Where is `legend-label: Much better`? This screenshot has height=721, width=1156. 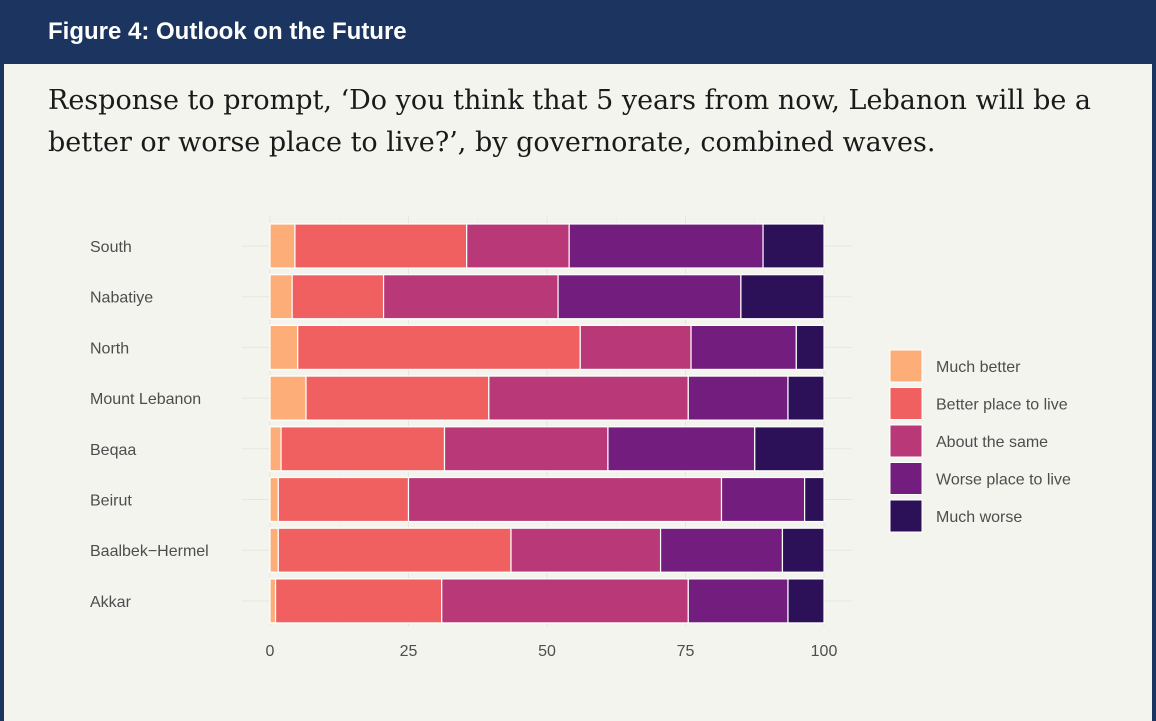 legend-label: Much better is located at coordinates (978, 367).